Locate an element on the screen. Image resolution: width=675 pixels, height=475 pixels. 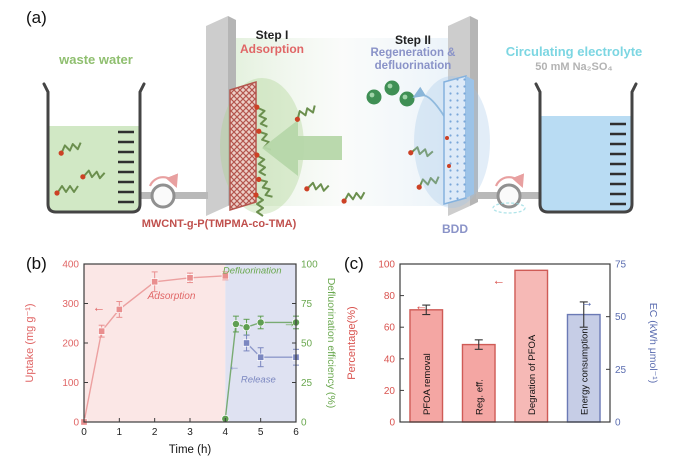
cell-gradient is located at coordinates (342, 122).